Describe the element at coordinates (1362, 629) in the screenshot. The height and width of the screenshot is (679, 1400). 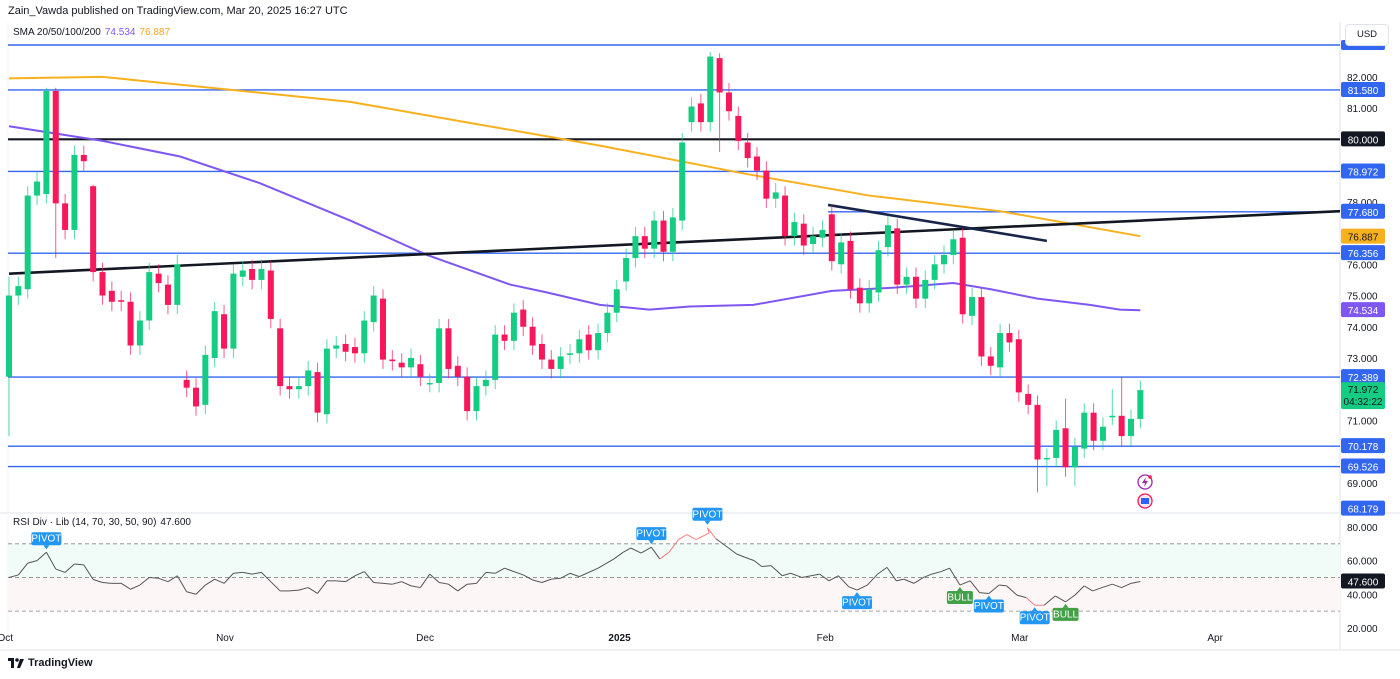
I see `rsi-tick-label: 20.000` at that location.